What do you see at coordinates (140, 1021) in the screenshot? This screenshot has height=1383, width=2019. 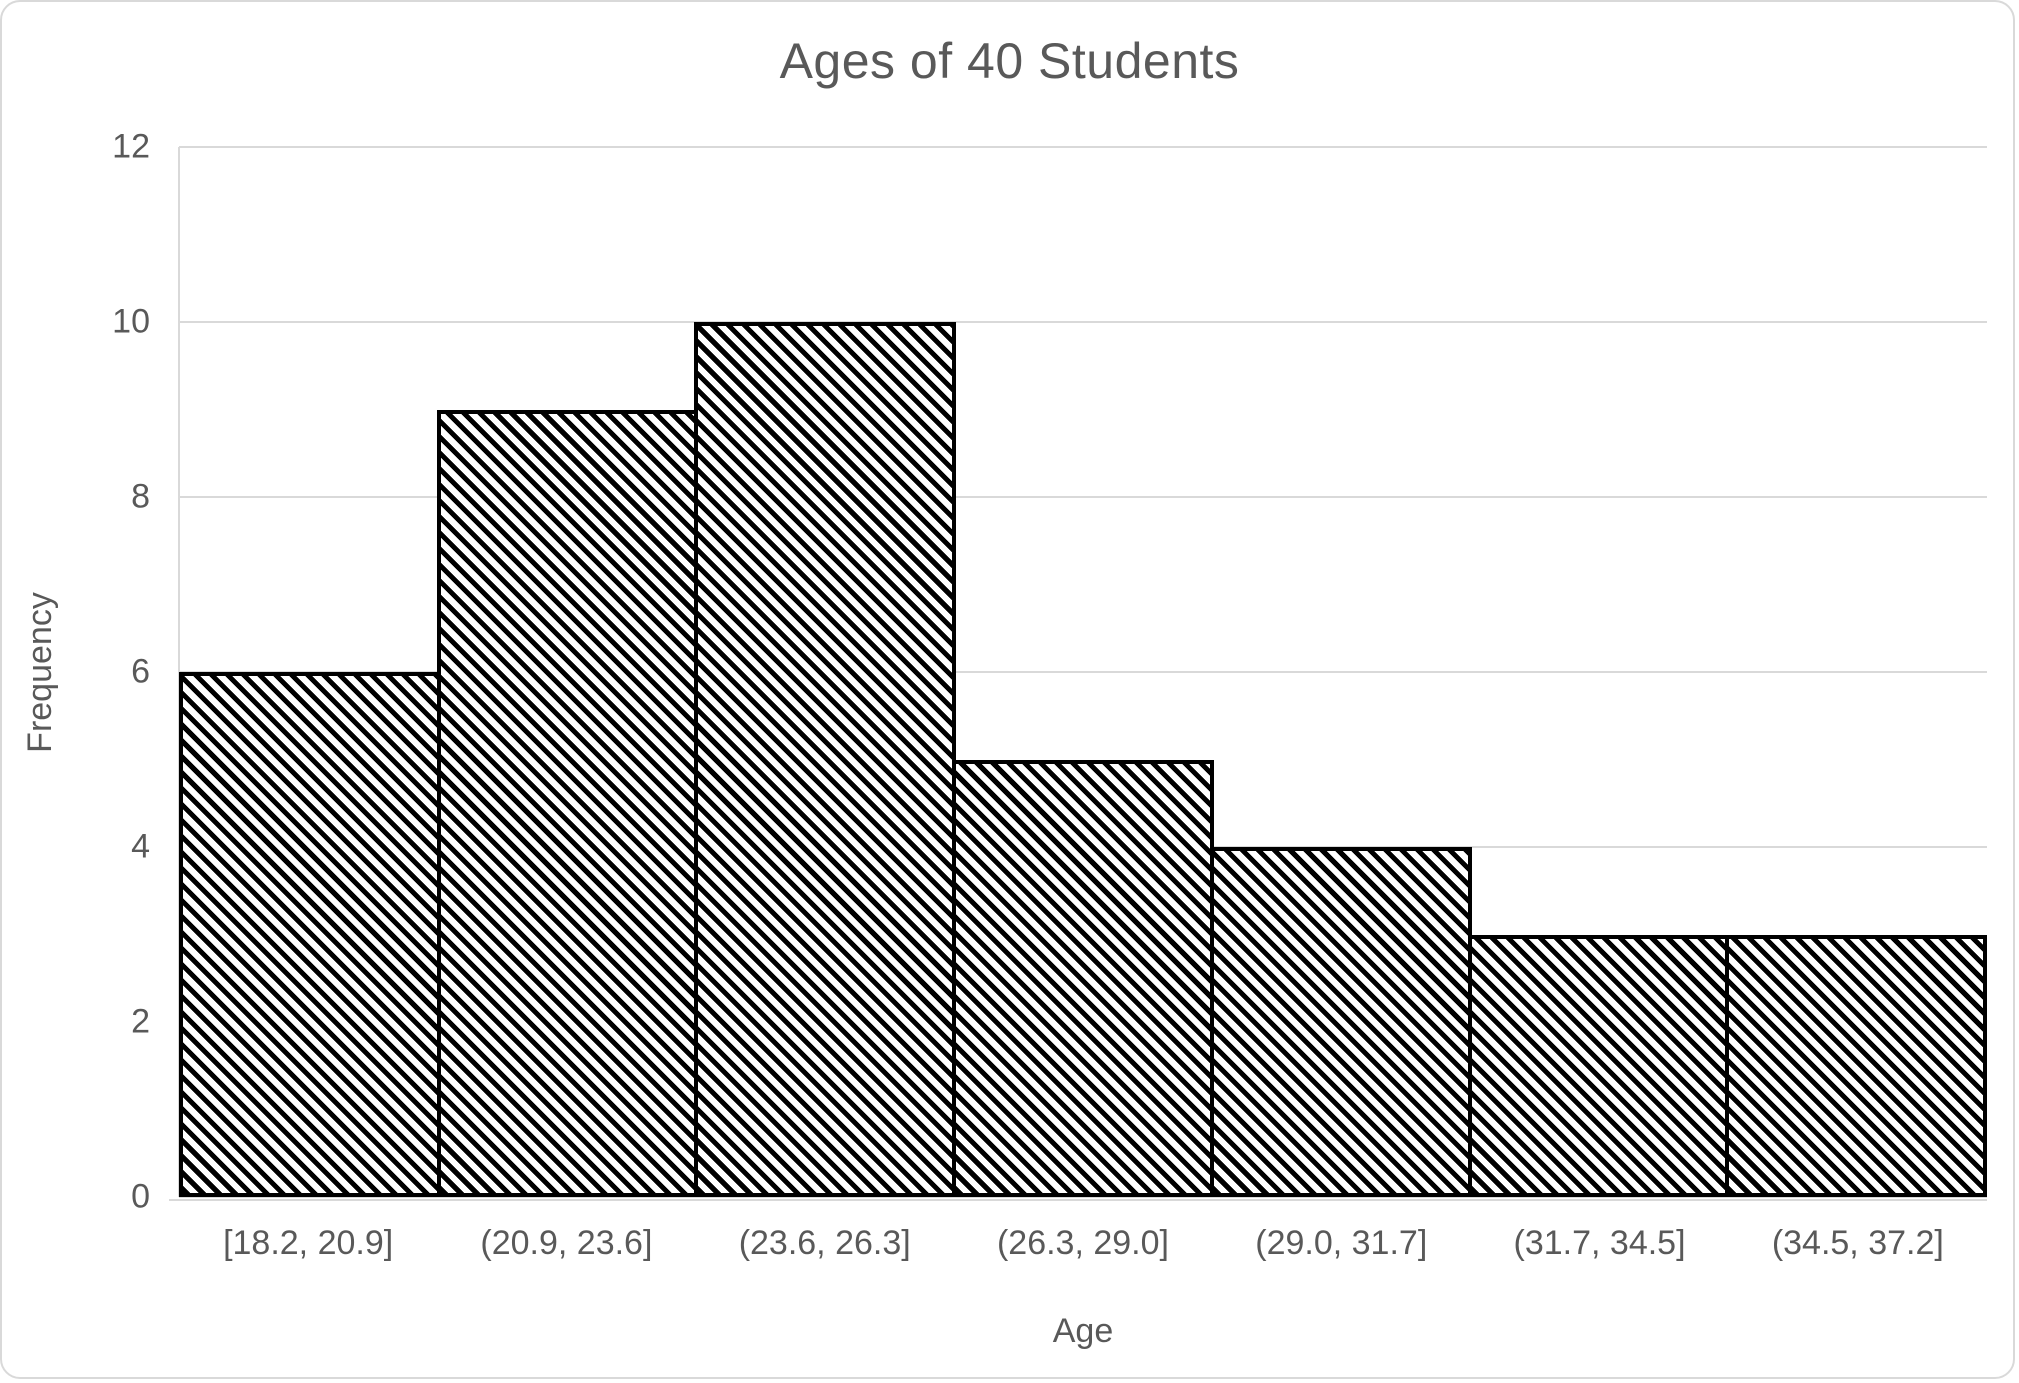 I see `y-tick-label: 2` at bounding box center [140, 1021].